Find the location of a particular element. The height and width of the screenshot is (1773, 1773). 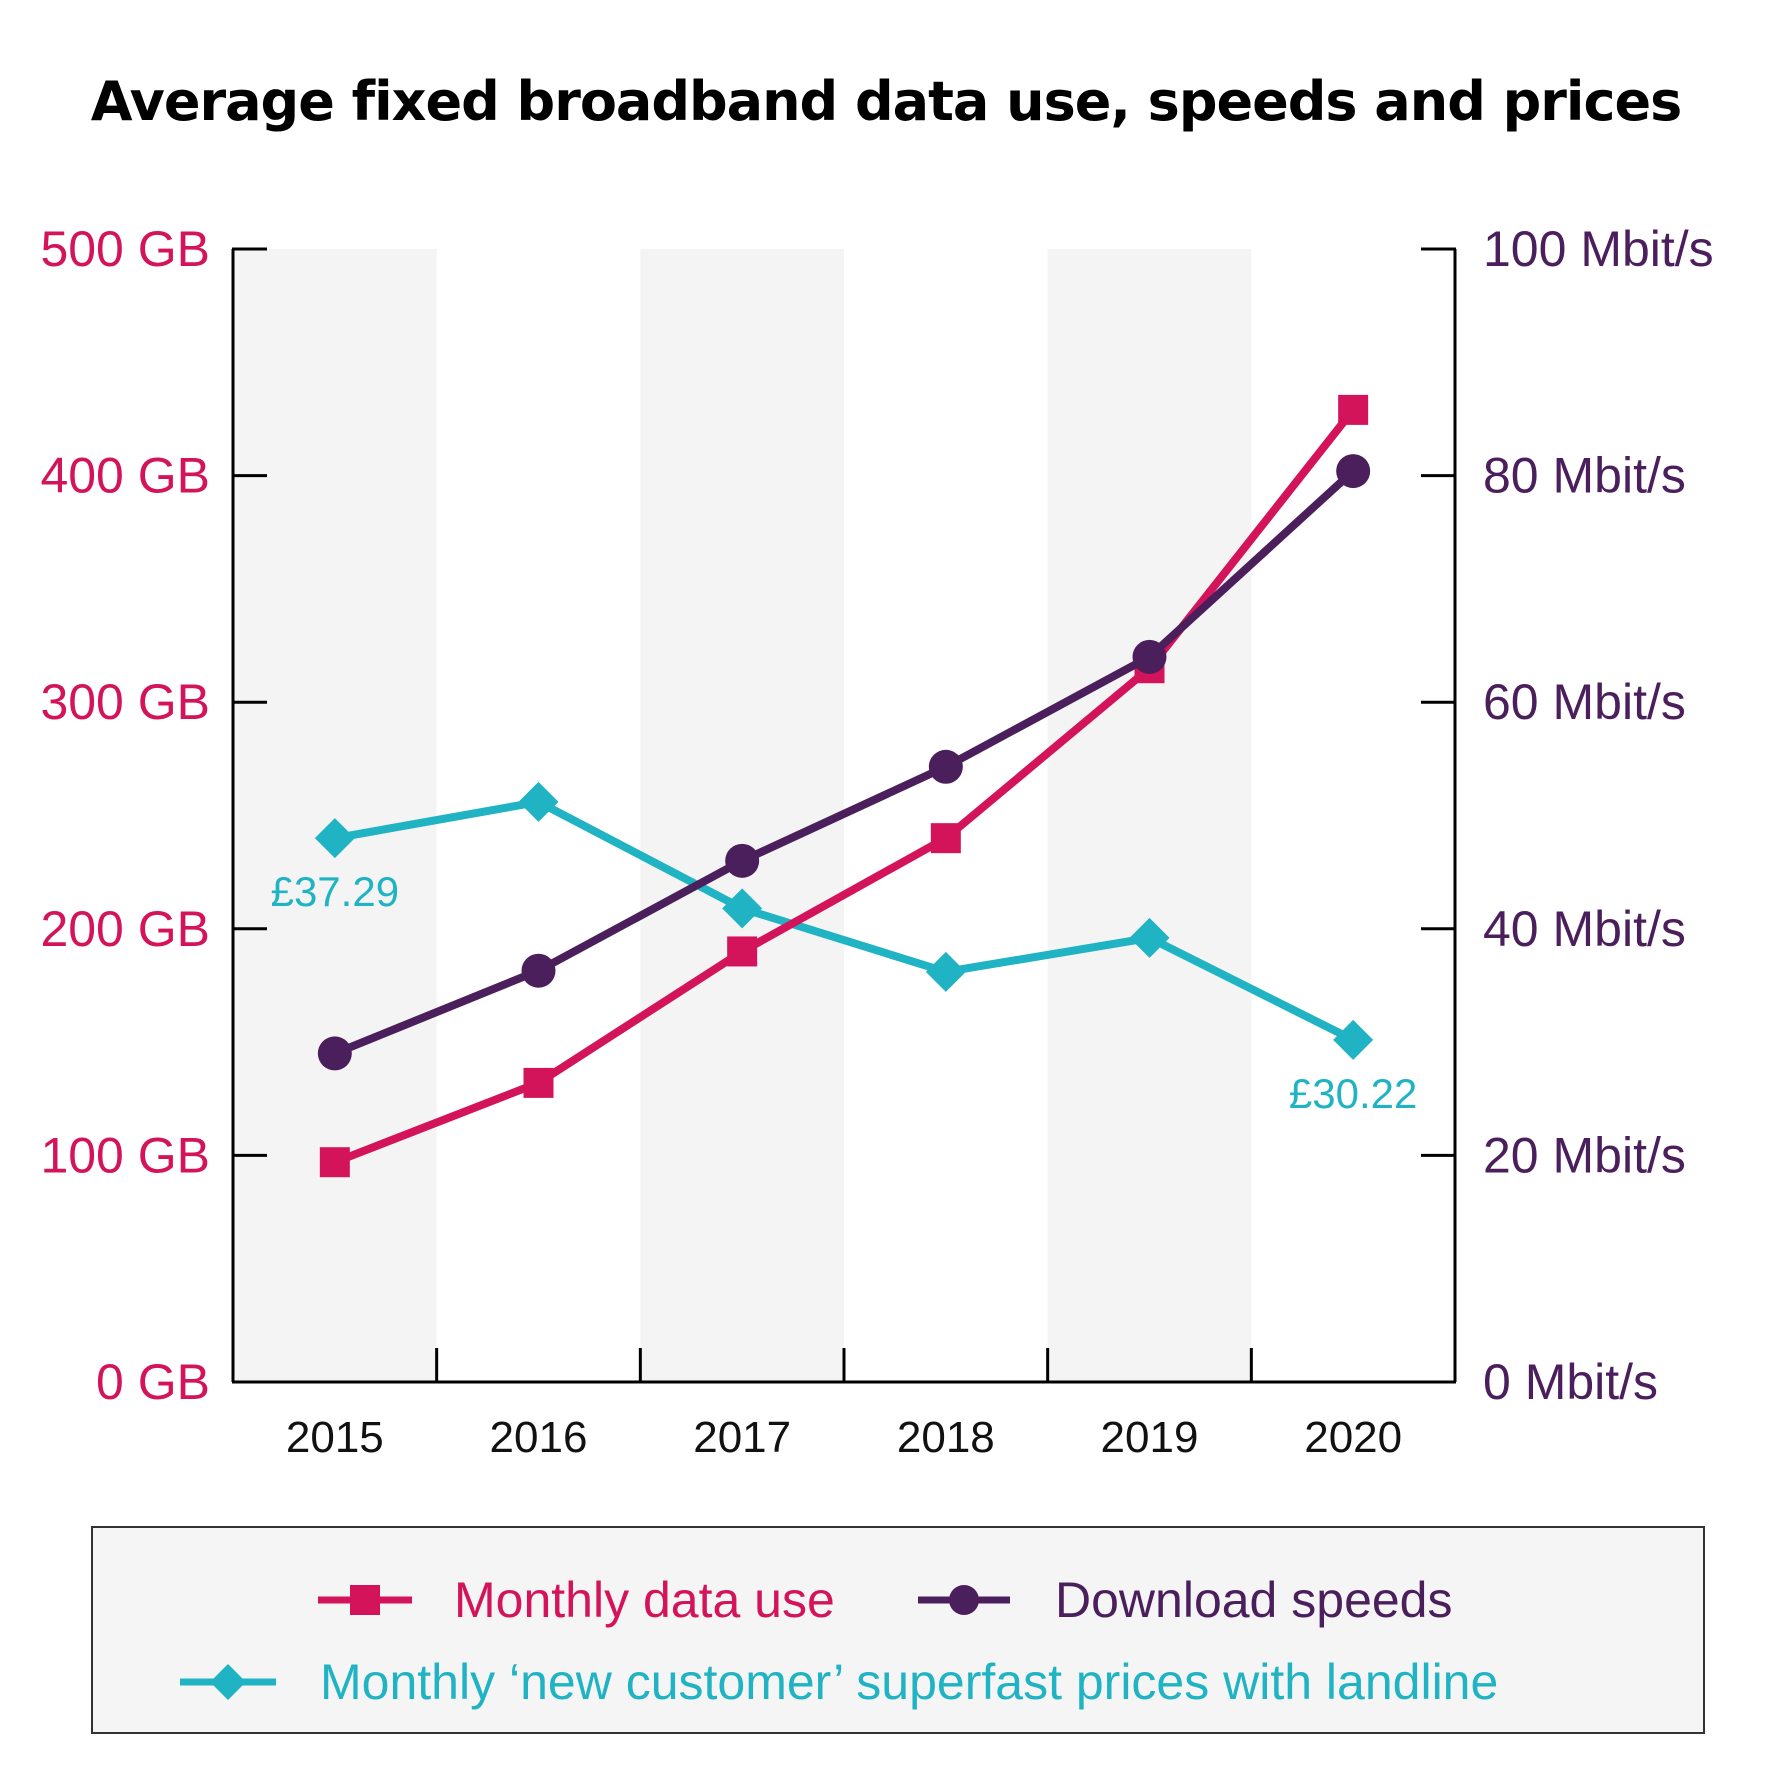

left-tick-label: 400 GB is located at coordinates (125, 476).